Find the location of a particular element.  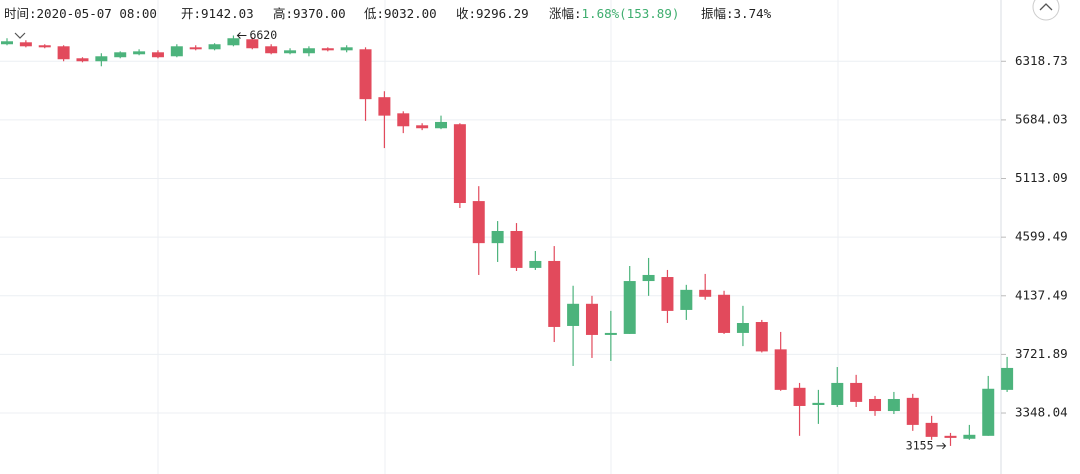

info-label: 振幅: is located at coordinates (717, 13).